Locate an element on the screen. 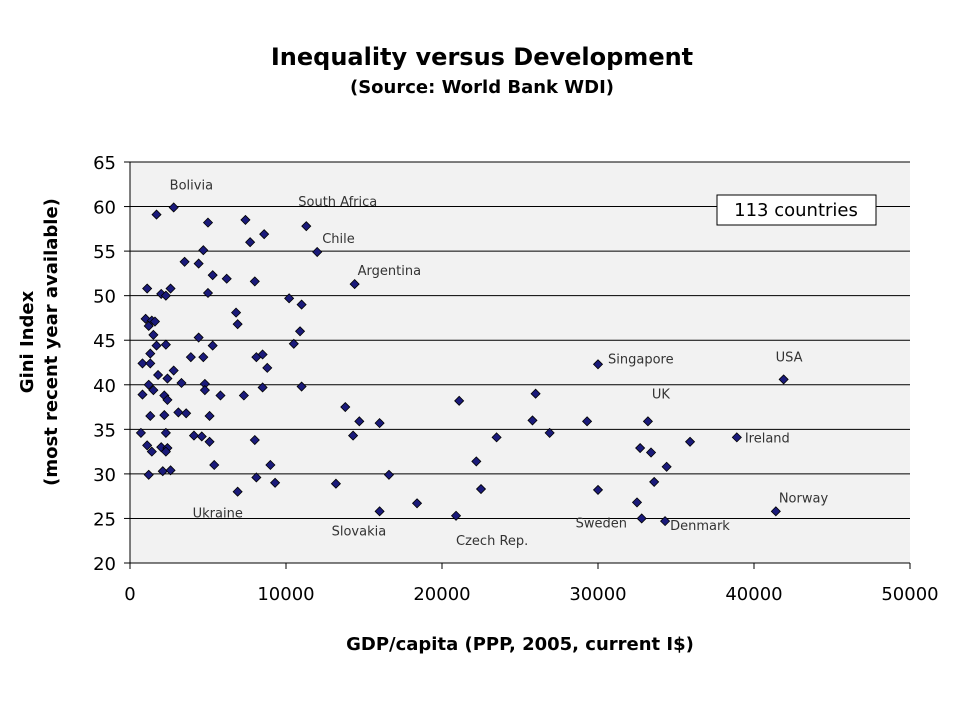 The width and height of the screenshot is (960, 720). annotation-label: UK is located at coordinates (661, 394).